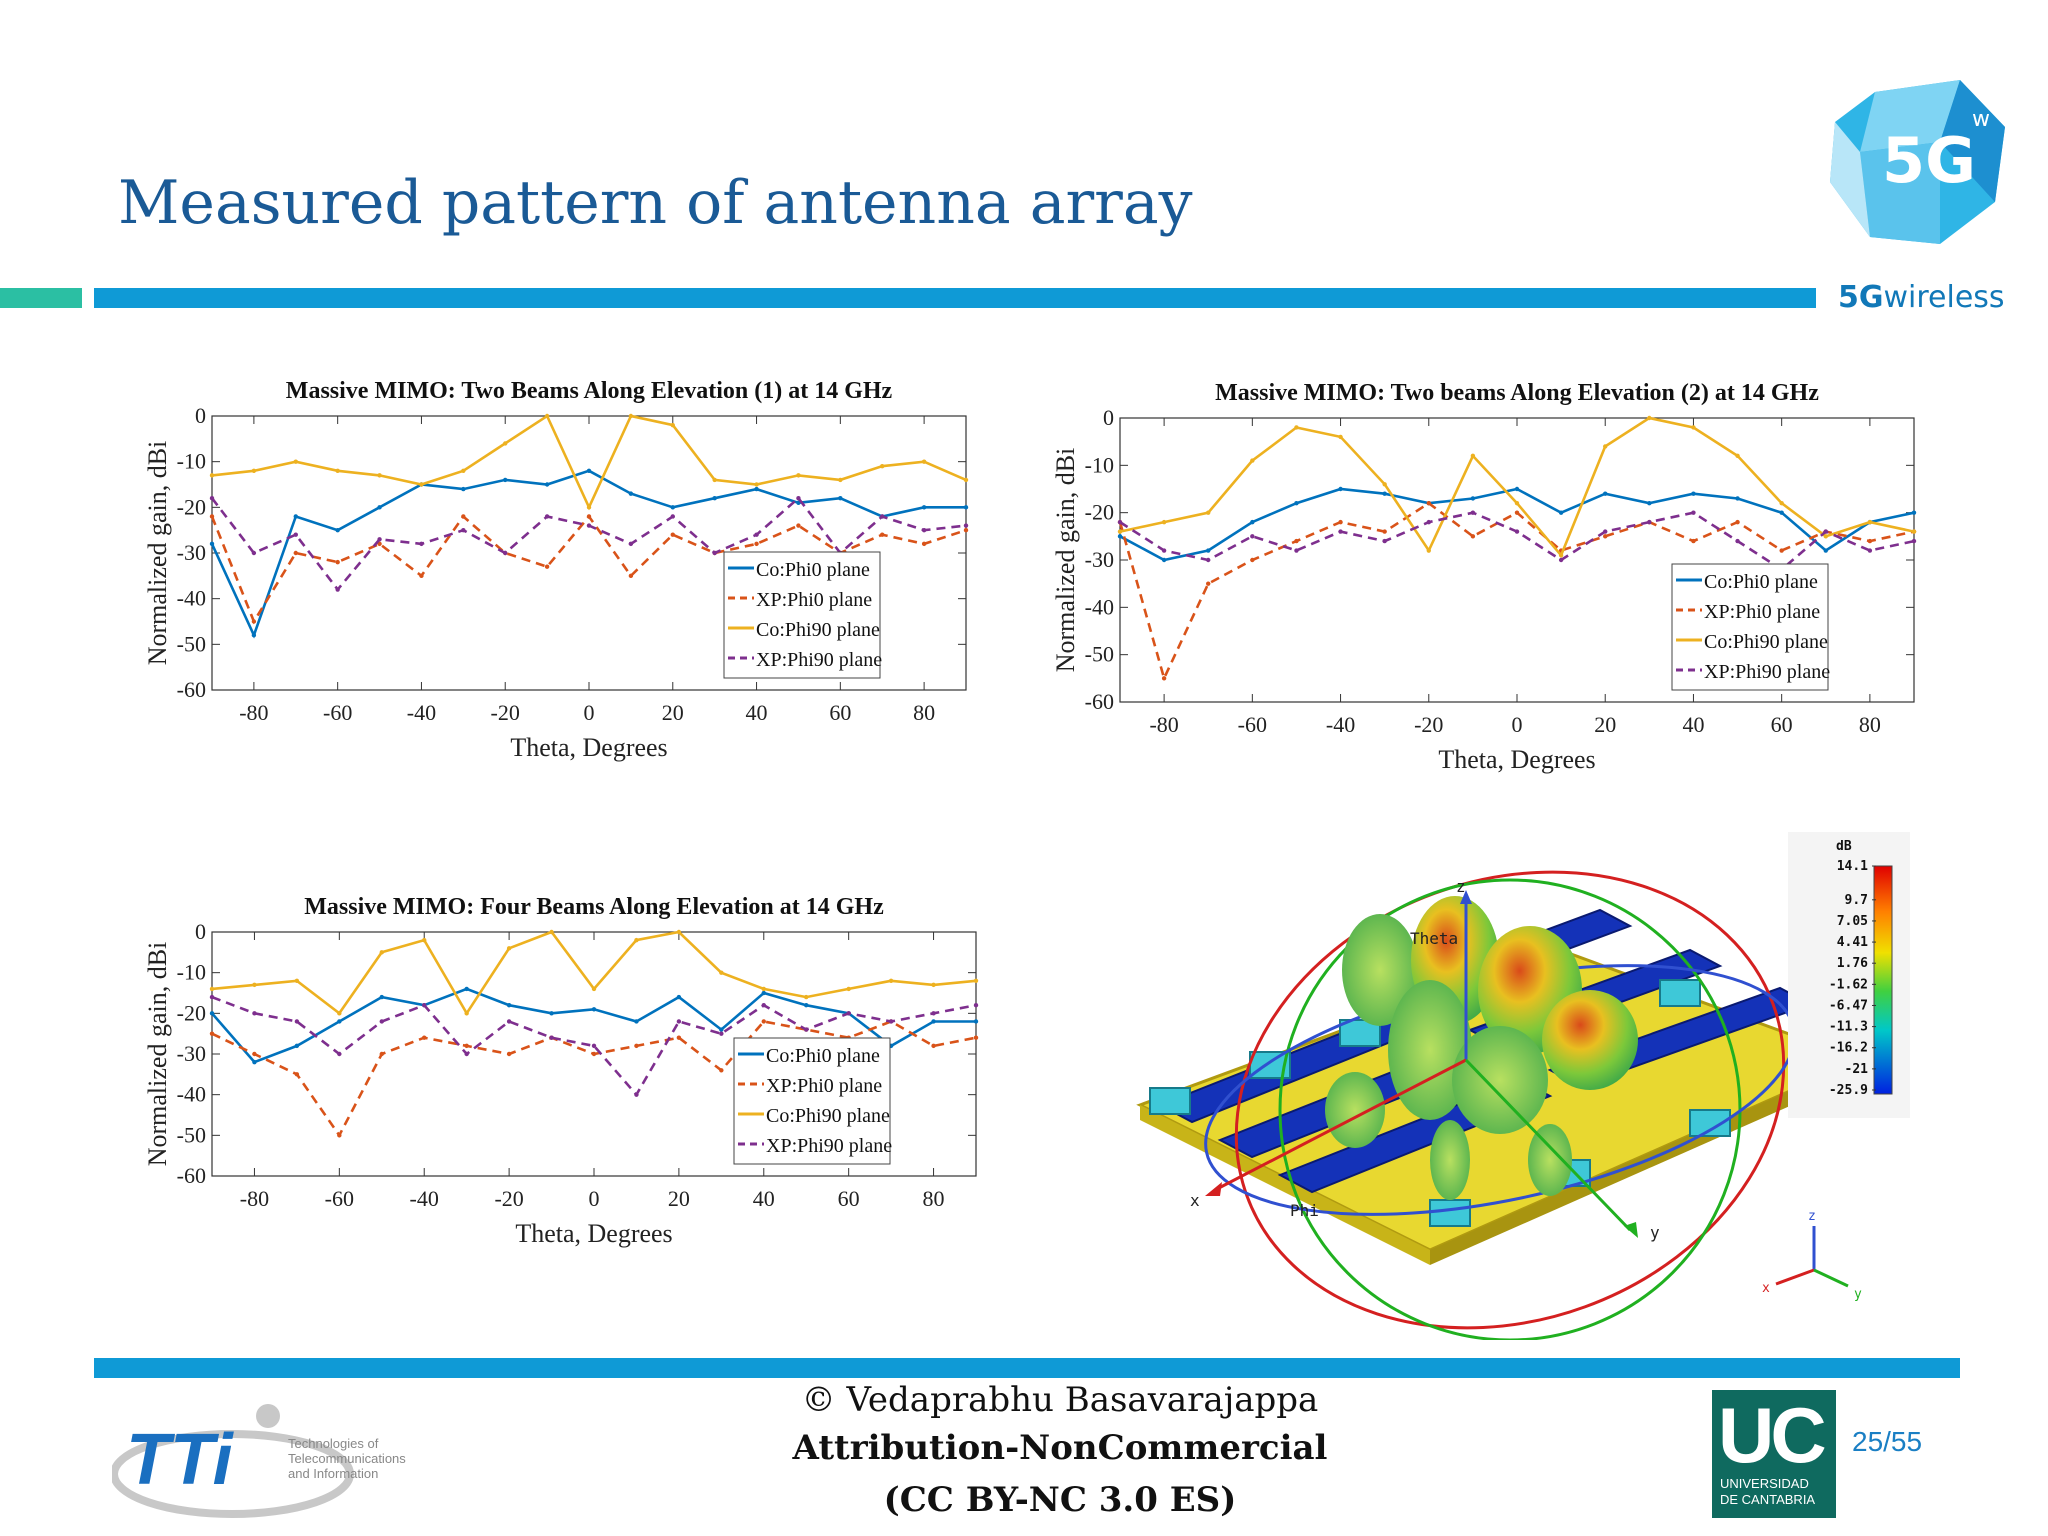  What do you see at coordinates (655, 203) in the screenshot?
I see `slide-title: Measured pattern of antenna array` at bounding box center [655, 203].